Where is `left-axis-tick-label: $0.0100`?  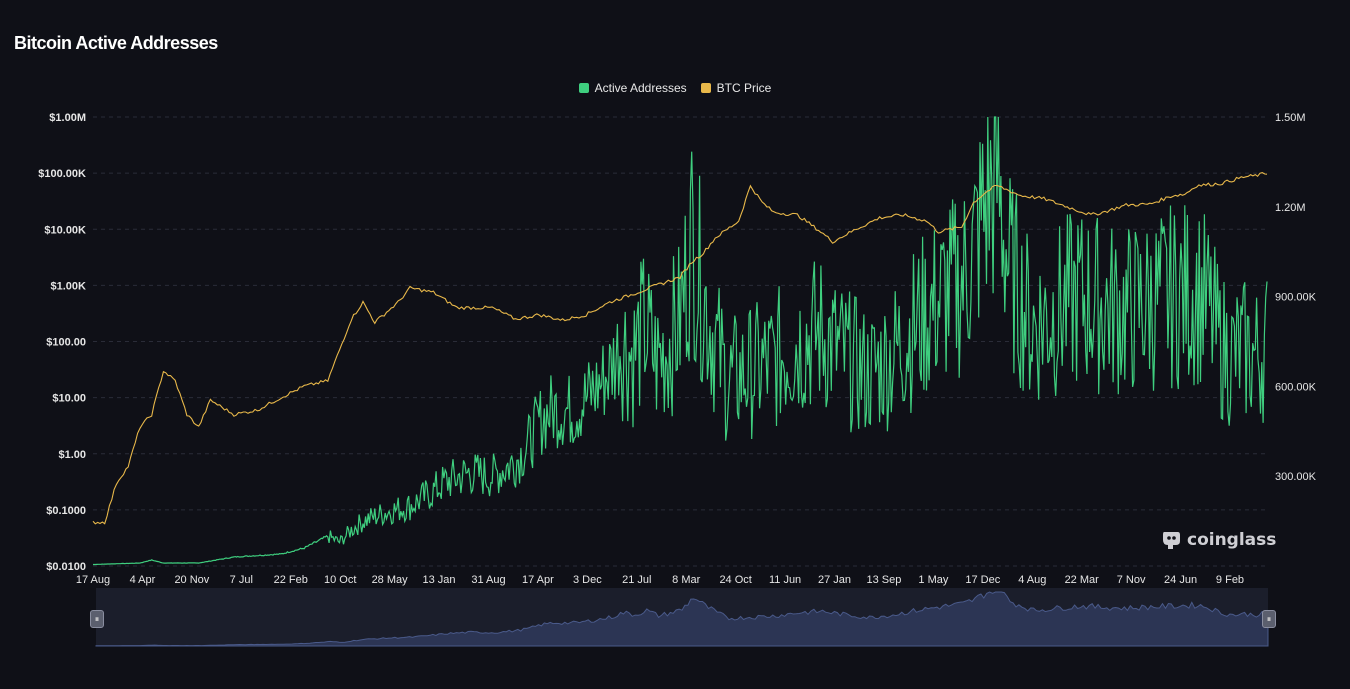 left-axis-tick-label: $0.0100 is located at coordinates (66, 567).